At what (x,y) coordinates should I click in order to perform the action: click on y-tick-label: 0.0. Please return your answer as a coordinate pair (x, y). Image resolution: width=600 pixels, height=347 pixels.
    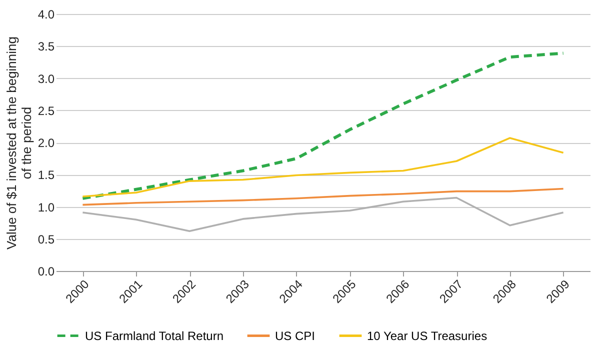
    Looking at the image, I should click on (46, 271).